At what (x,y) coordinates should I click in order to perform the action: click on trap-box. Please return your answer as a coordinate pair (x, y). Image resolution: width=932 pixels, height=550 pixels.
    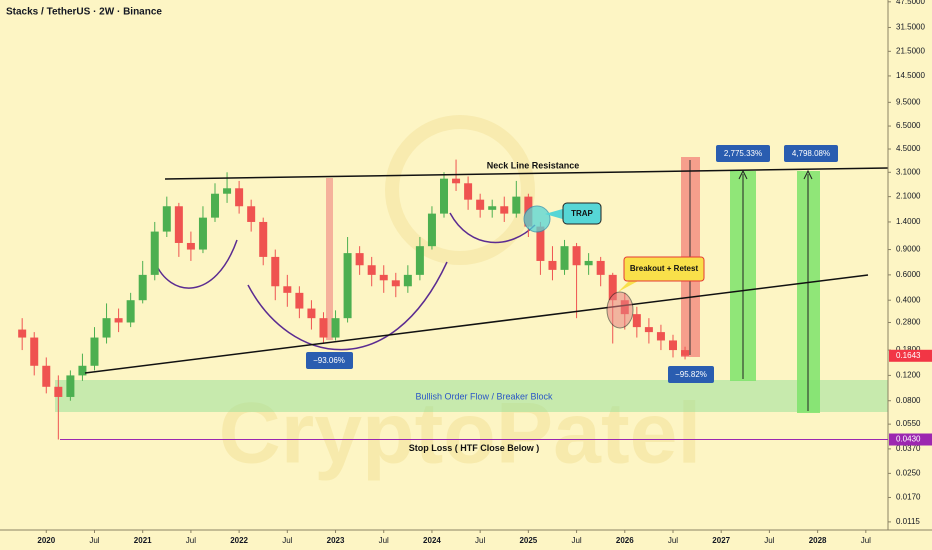
    Looking at the image, I should click on (582, 213).